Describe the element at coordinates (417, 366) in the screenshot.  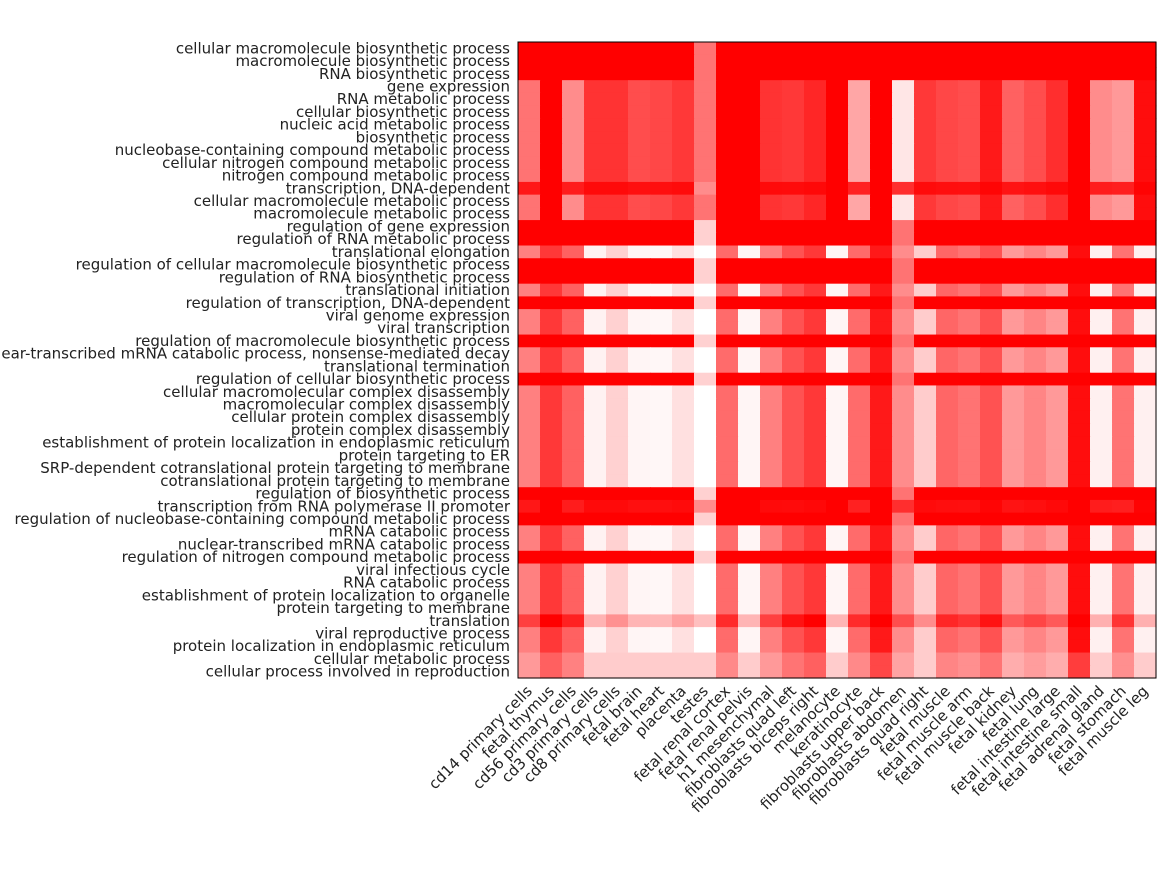
I see `row-label: translational termination` at that location.